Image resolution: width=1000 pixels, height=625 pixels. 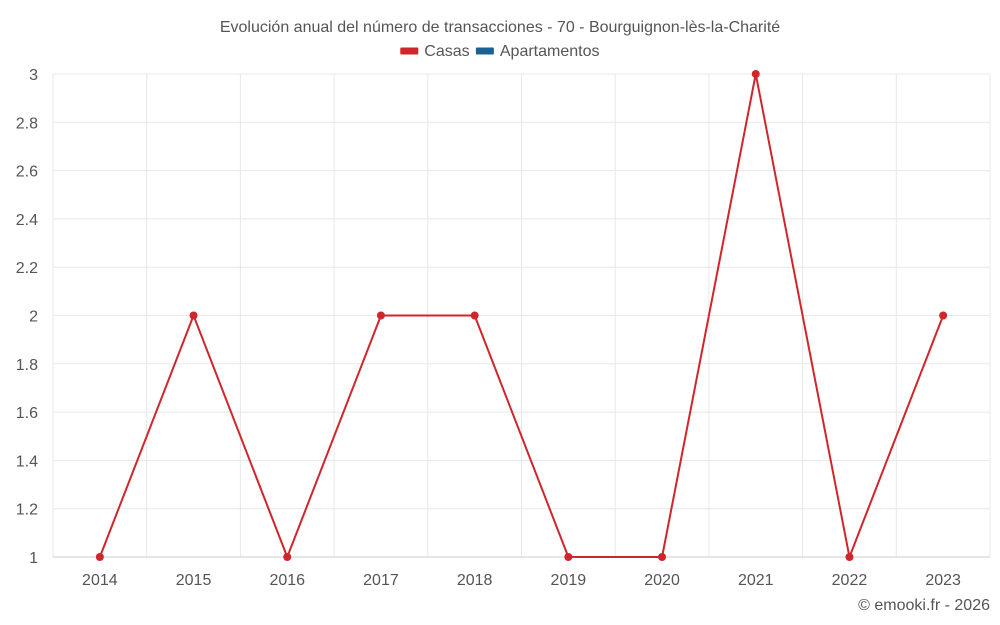 What do you see at coordinates (756, 580) in the screenshot?
I see `x-tick-label: 2021` at bounding box center [756, 580].